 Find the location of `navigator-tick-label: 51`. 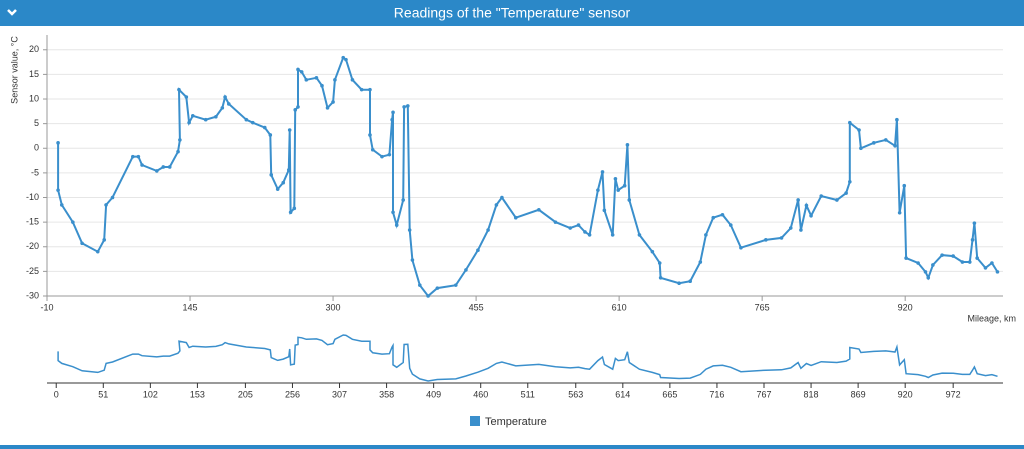

navigator-tick-label: 51 is located at coordinates (103, 394).